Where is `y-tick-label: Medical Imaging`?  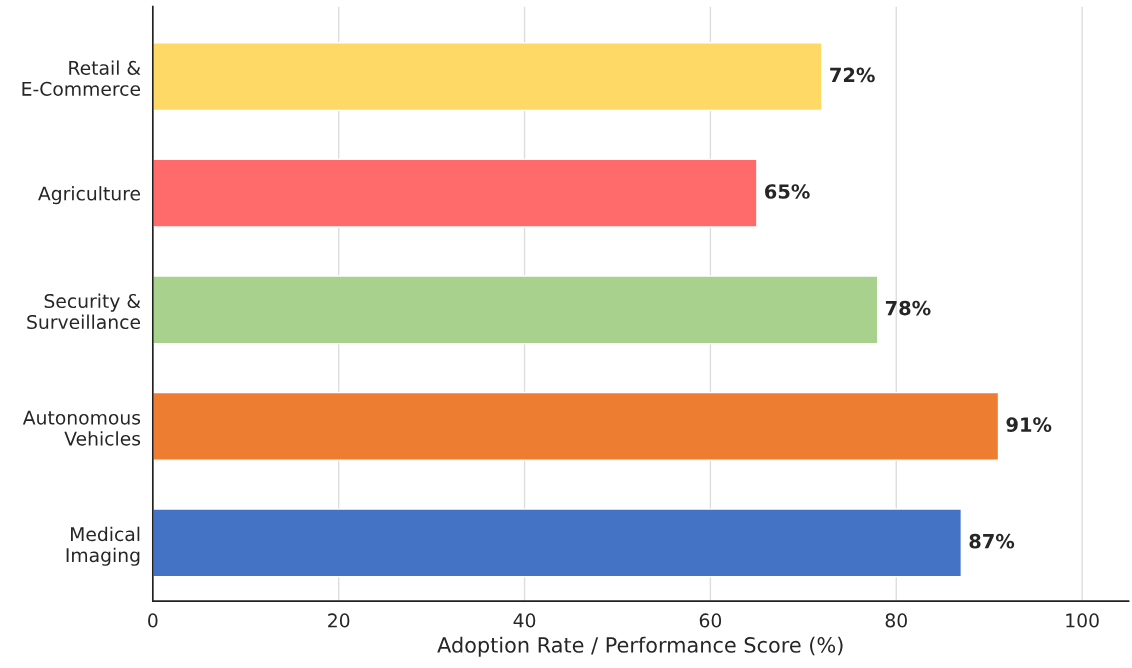 y-tick-label: Medical Imaging is located at coordinates (103, 546).